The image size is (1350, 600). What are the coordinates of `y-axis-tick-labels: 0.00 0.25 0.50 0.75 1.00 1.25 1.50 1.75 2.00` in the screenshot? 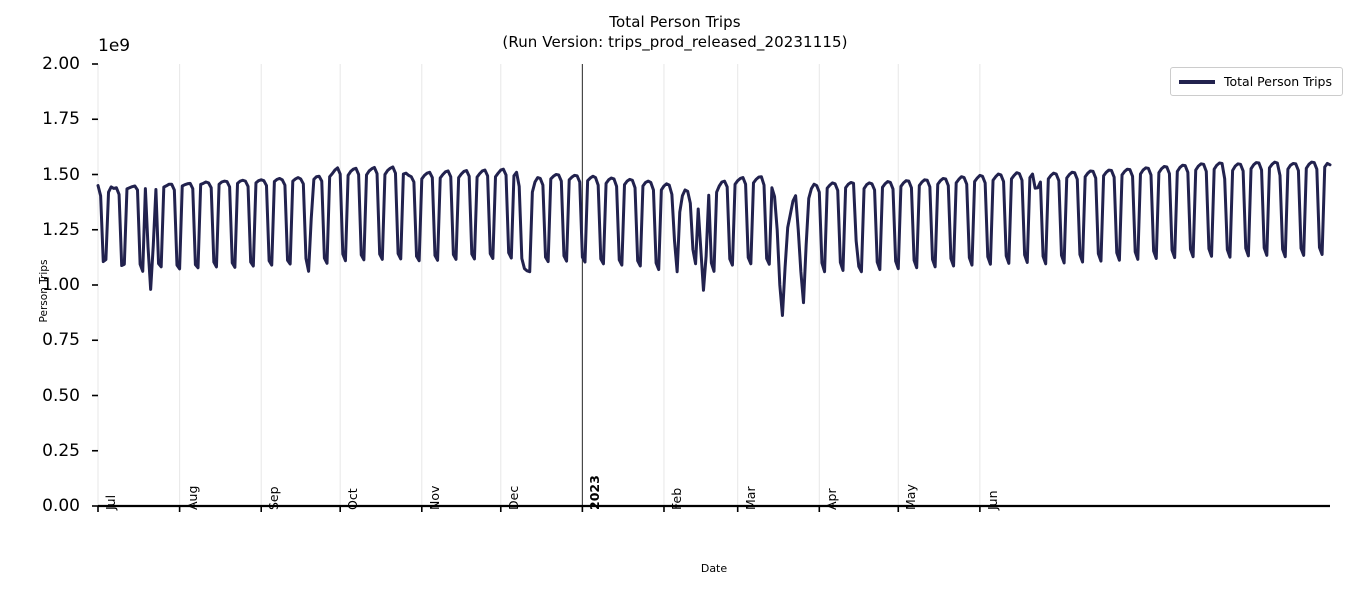 It's located at (40, 285).